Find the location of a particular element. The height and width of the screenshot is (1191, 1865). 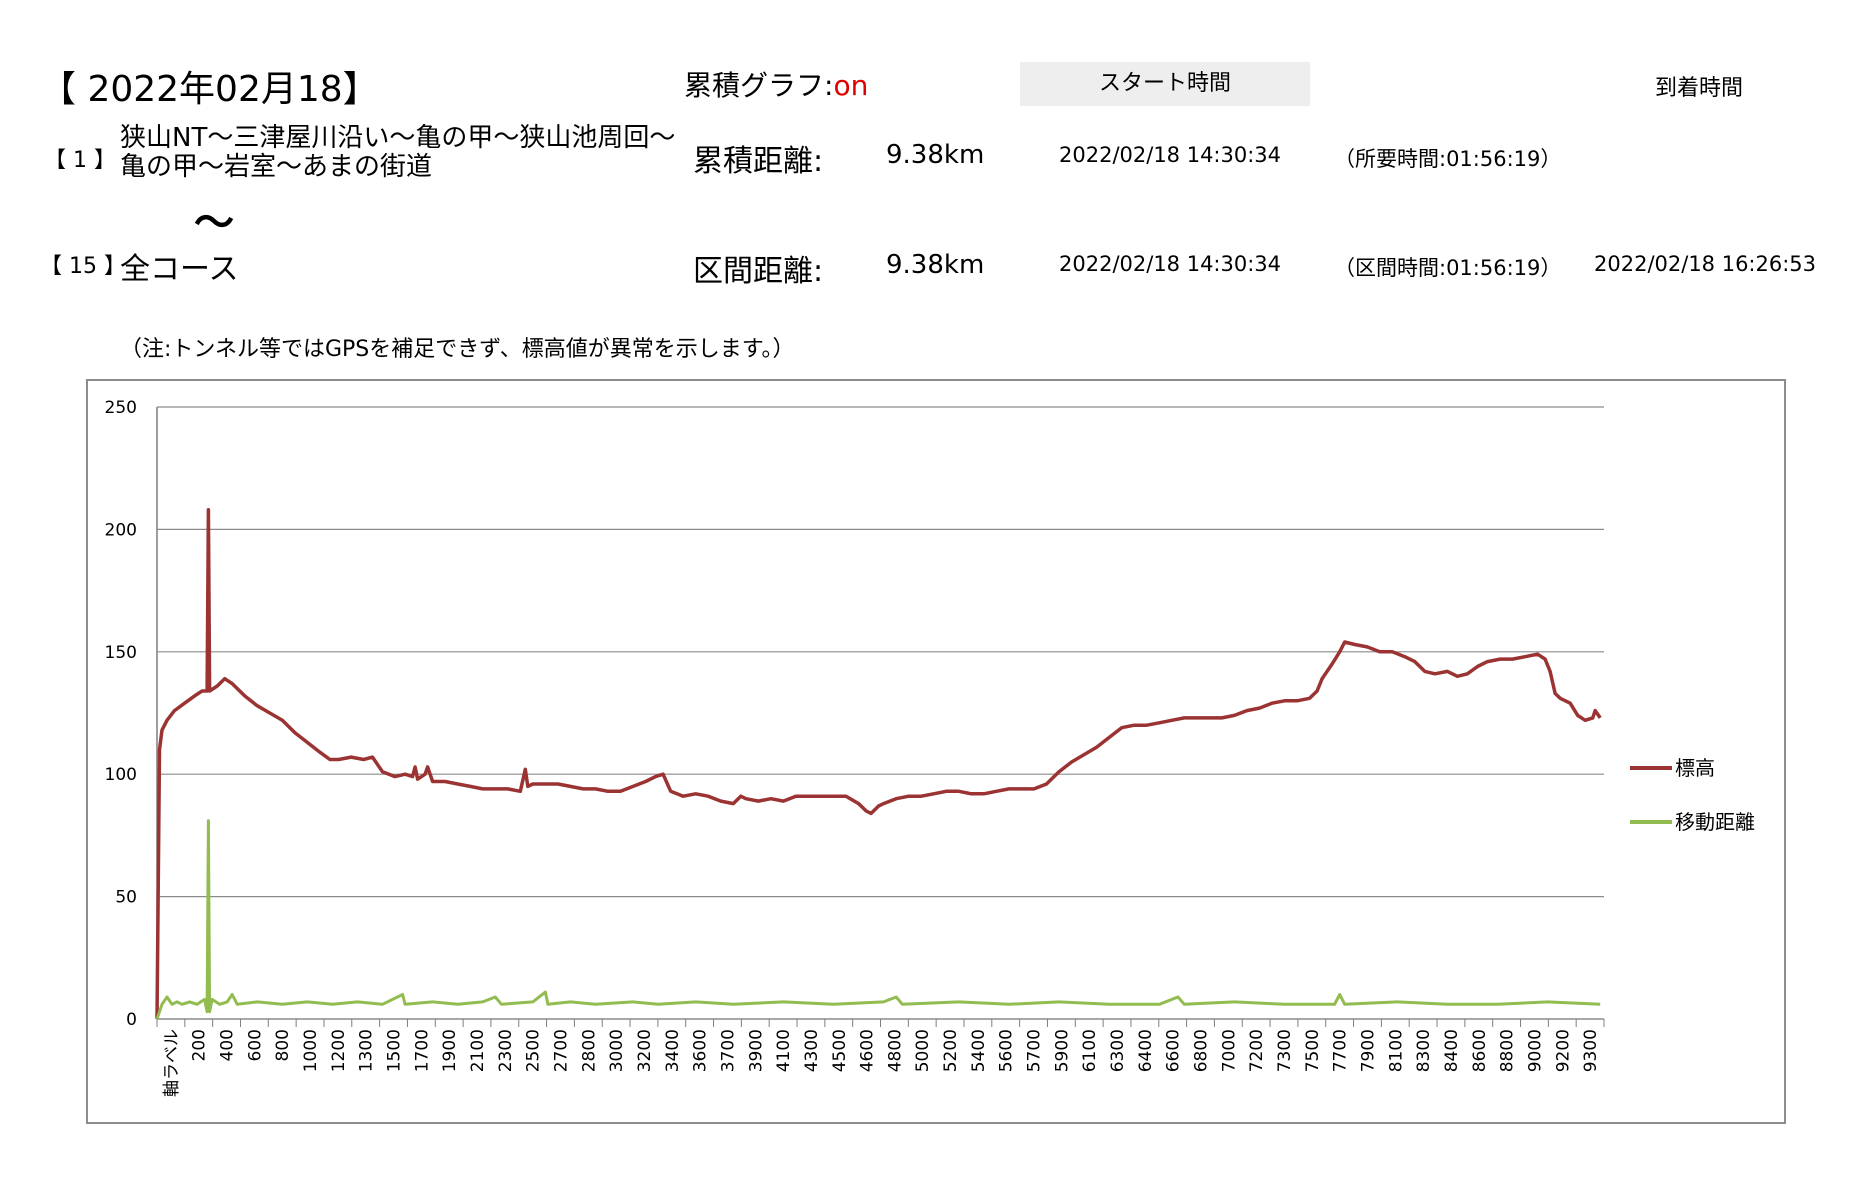

x-tick-label: 8800 is located at coordinates (1508, 1050).